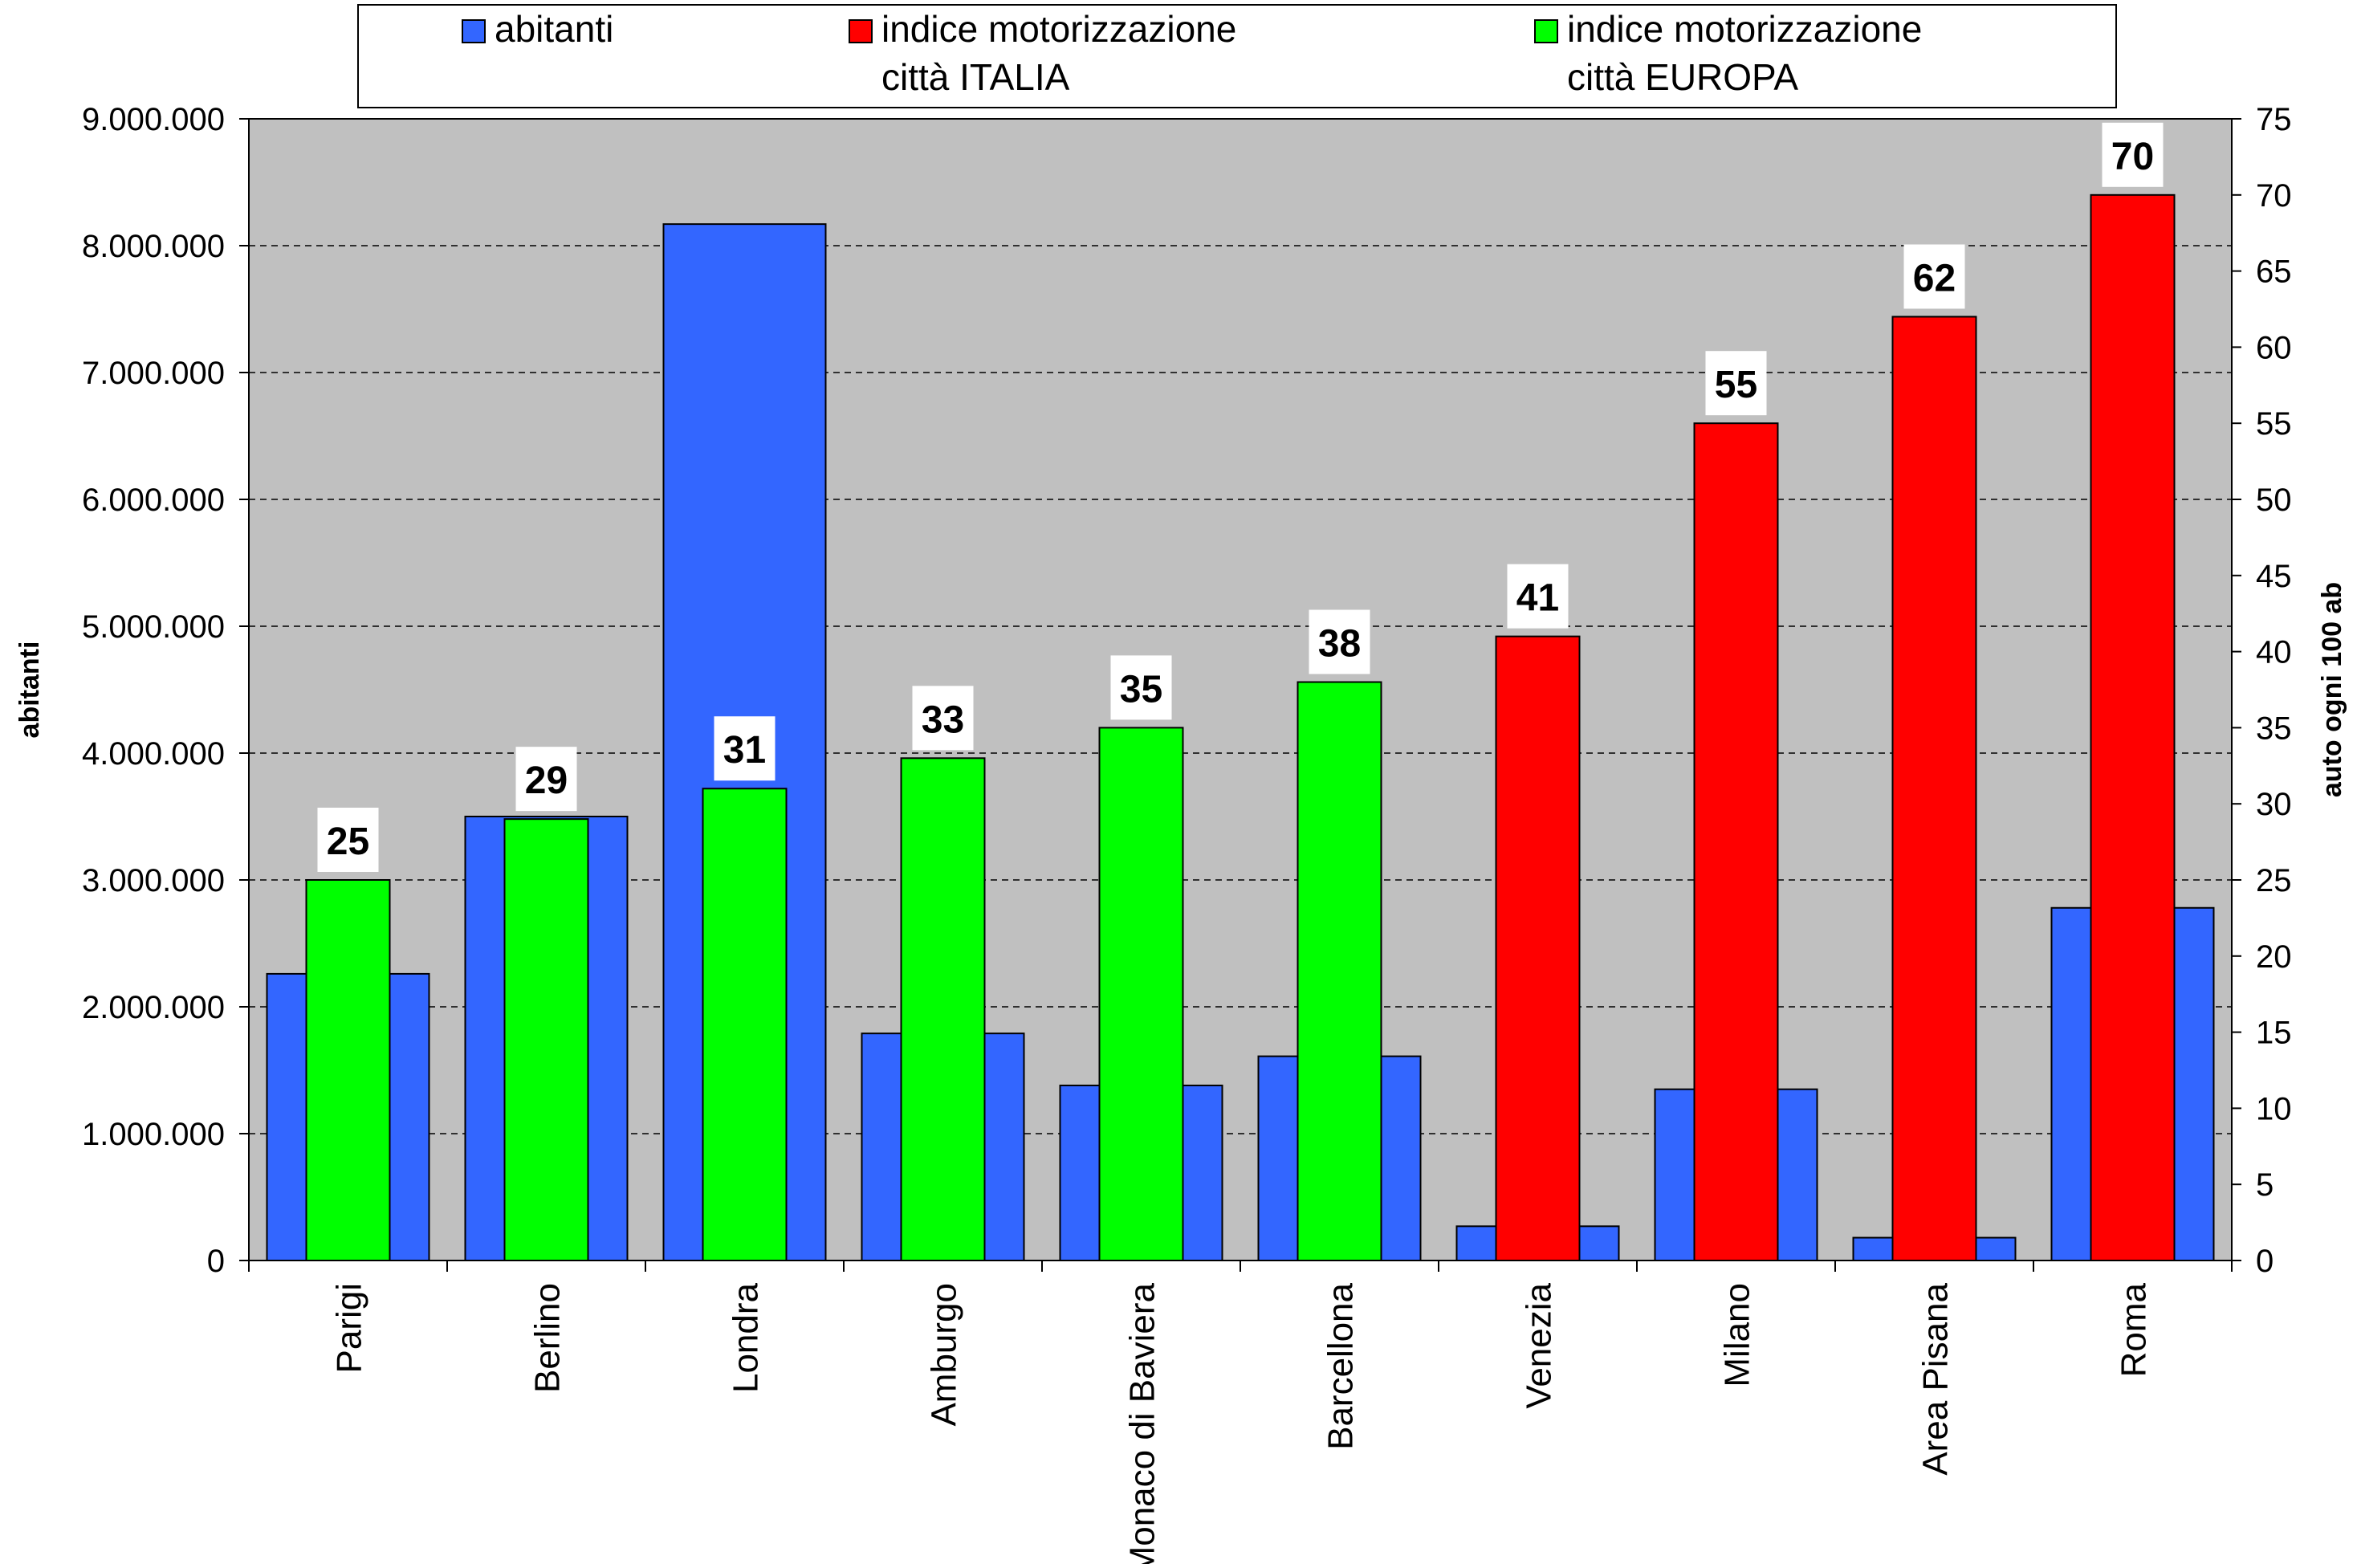  Describe the element at coordinates (2274, 728) in the screenshot. I see `y-right-tick-label: 35` at that location.